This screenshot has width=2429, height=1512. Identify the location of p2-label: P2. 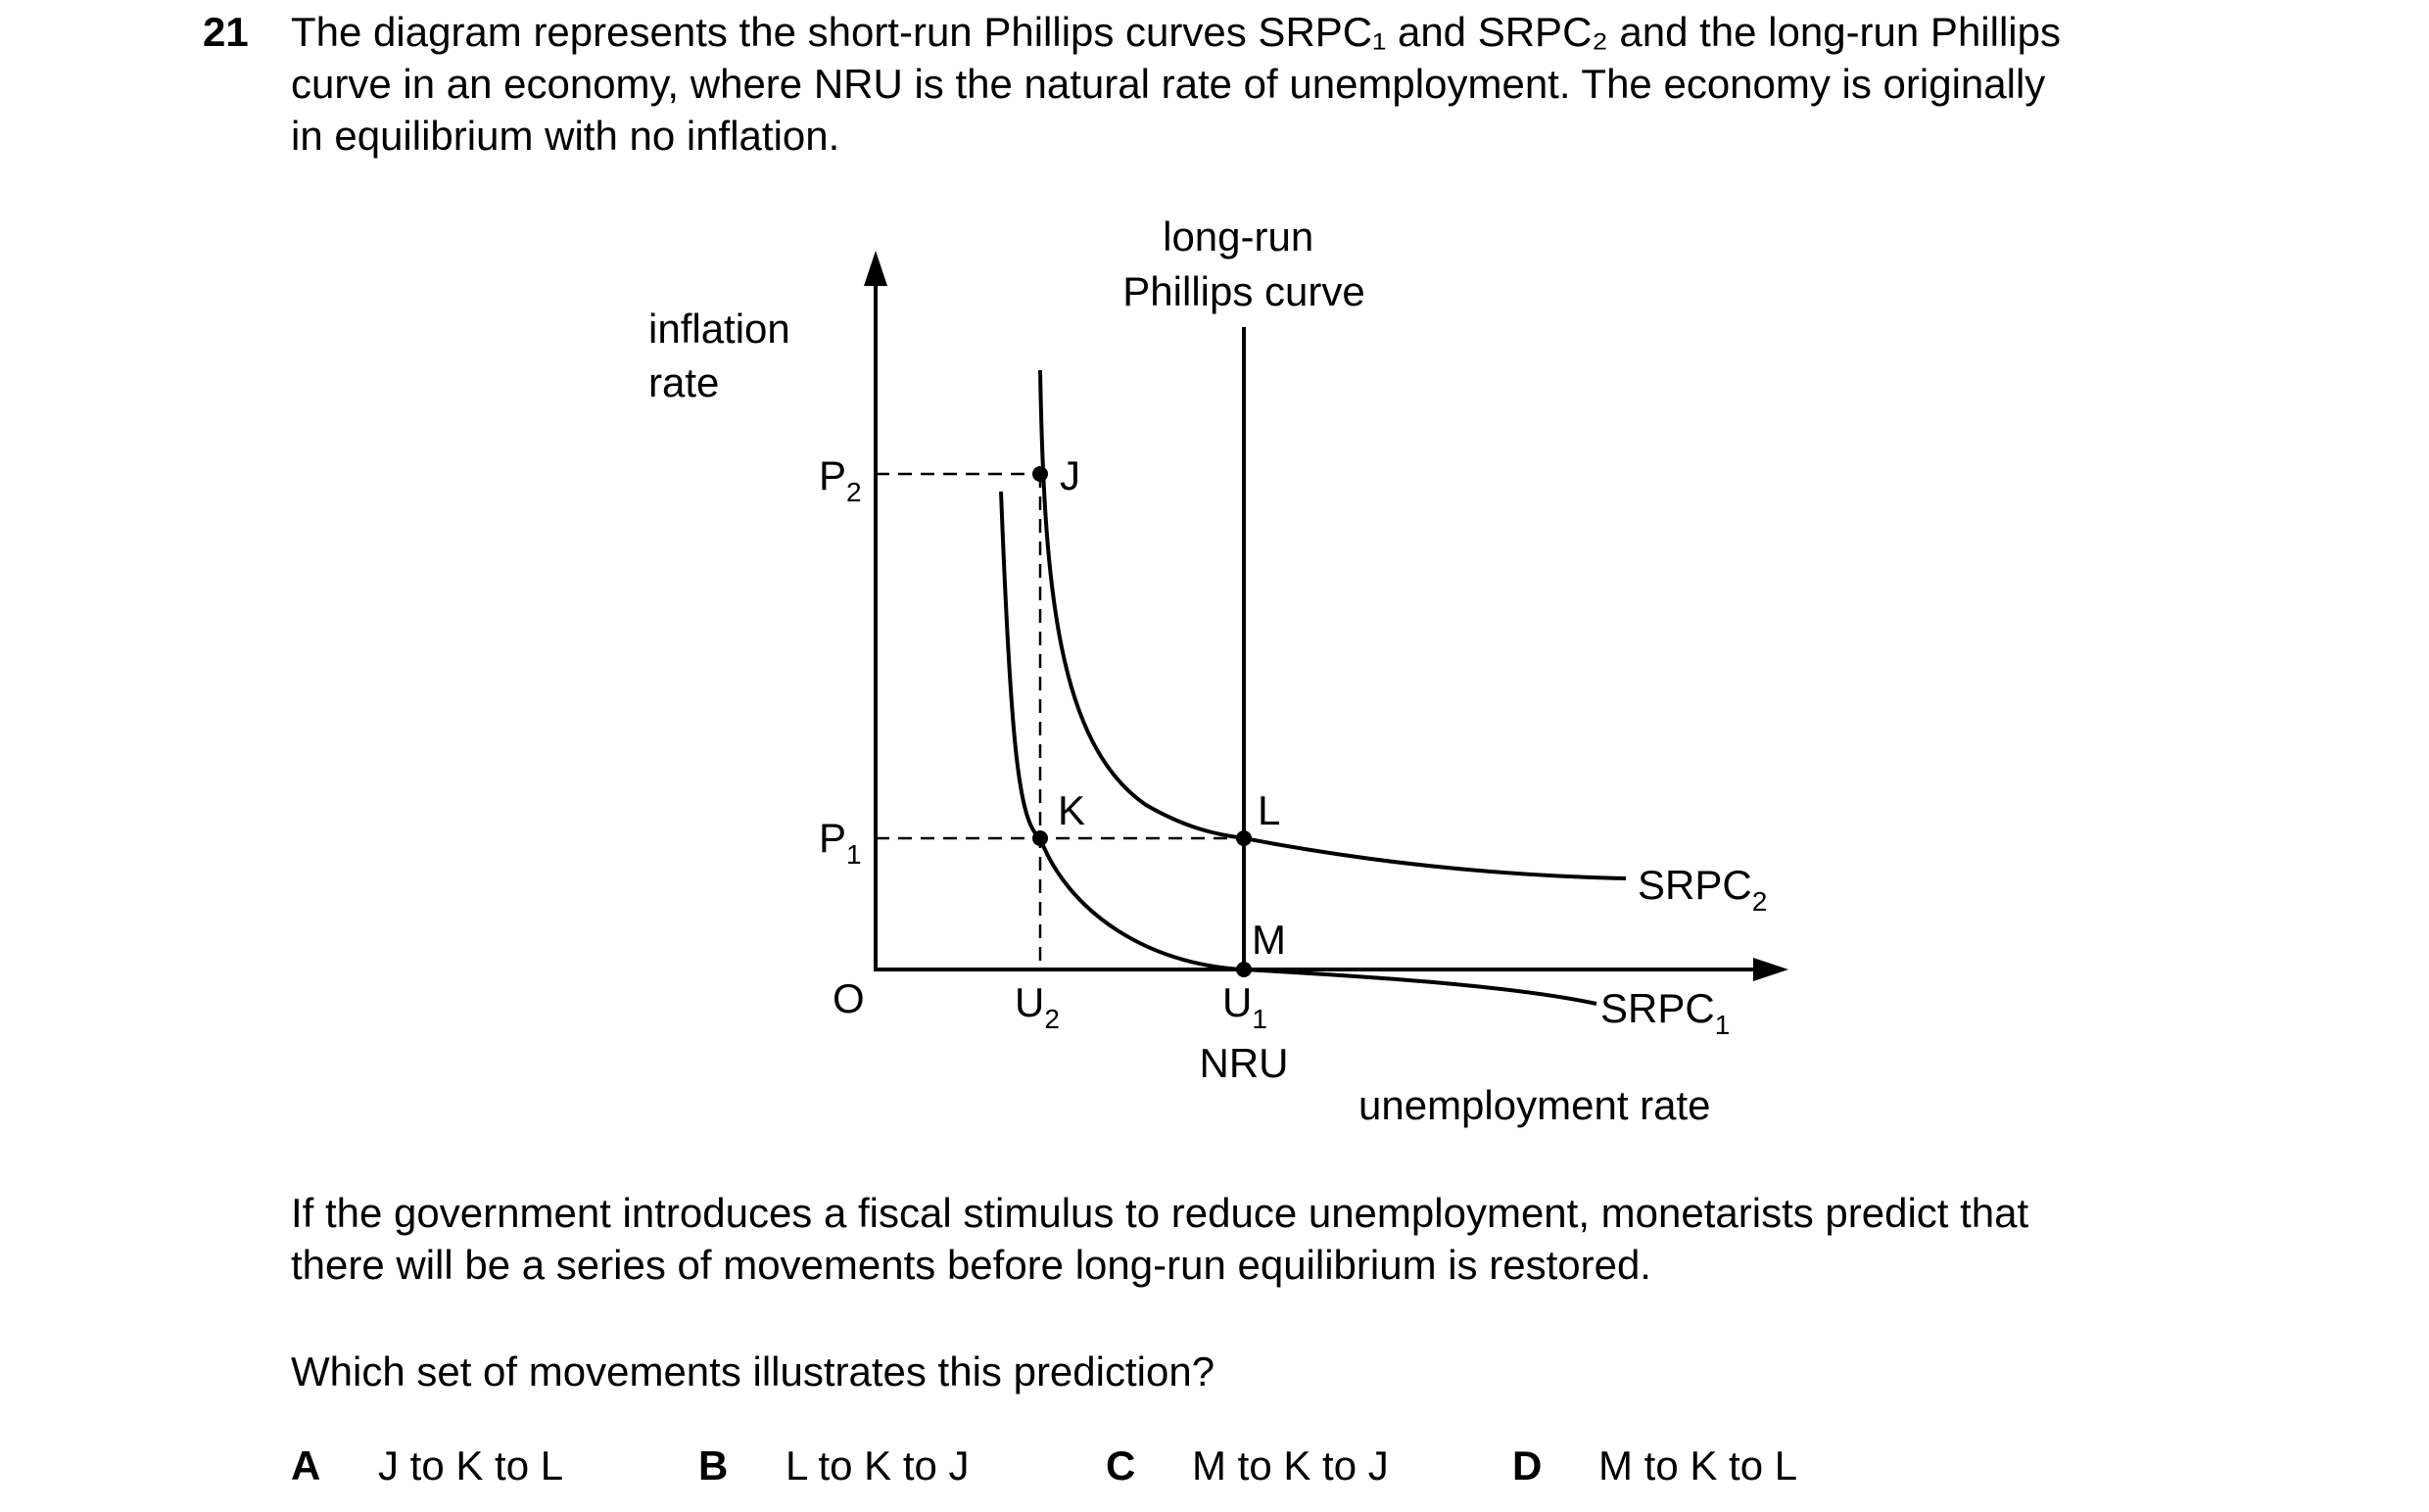
(841, 479).